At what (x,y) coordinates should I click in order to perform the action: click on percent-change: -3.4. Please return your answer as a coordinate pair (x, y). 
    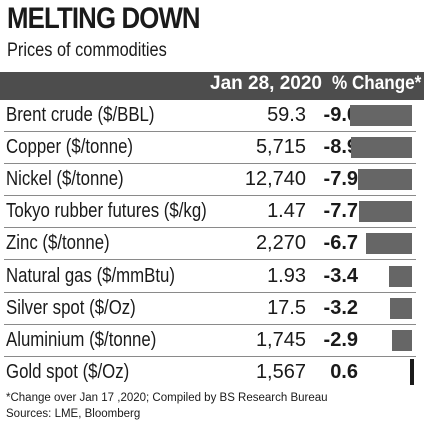
    Looking at the image, I should click on (340, 275).